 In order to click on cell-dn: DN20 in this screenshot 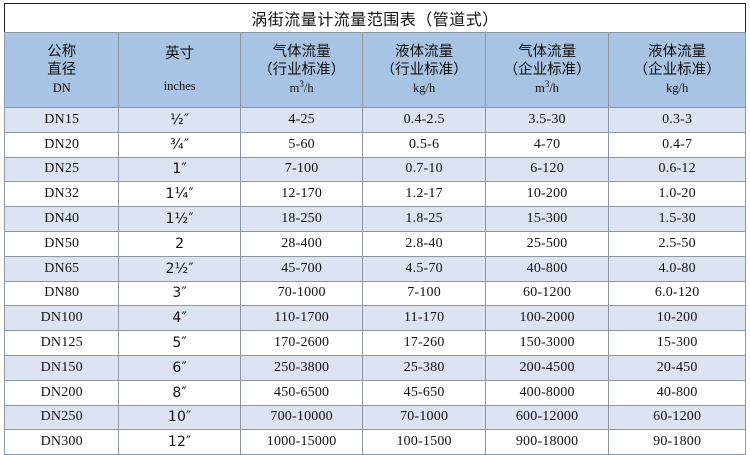, I will do `click(61, 144)`.